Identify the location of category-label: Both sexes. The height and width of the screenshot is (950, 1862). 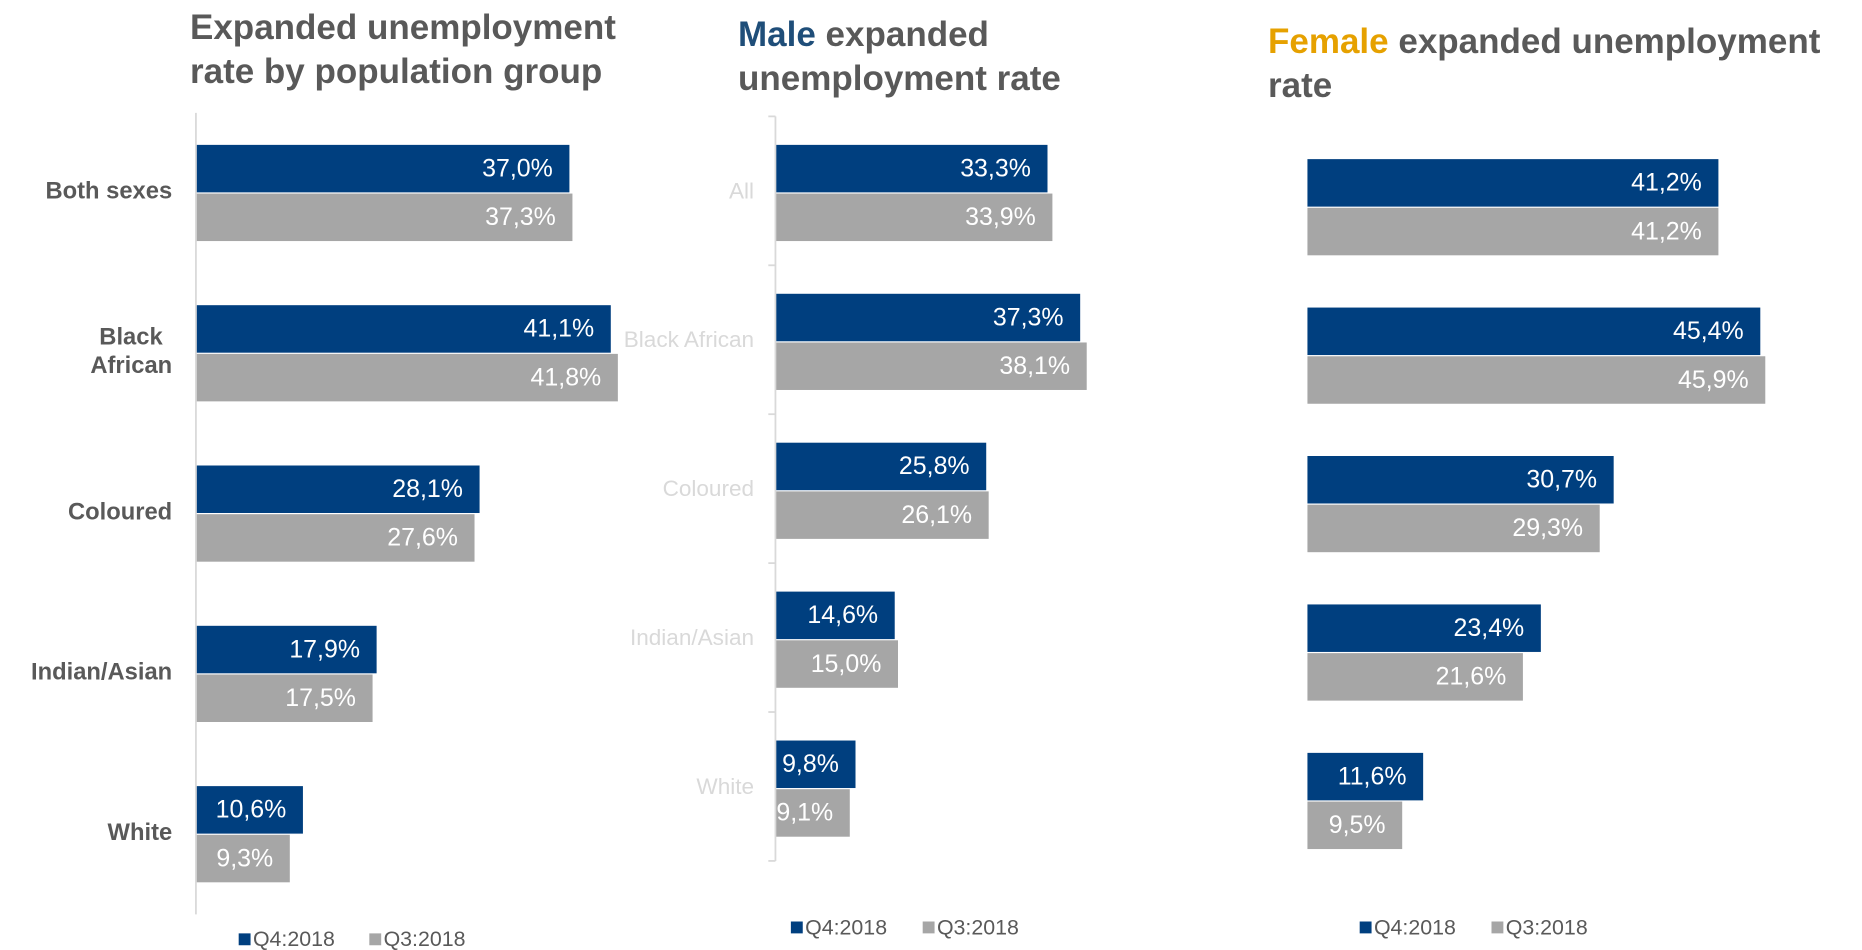
(108, 191).